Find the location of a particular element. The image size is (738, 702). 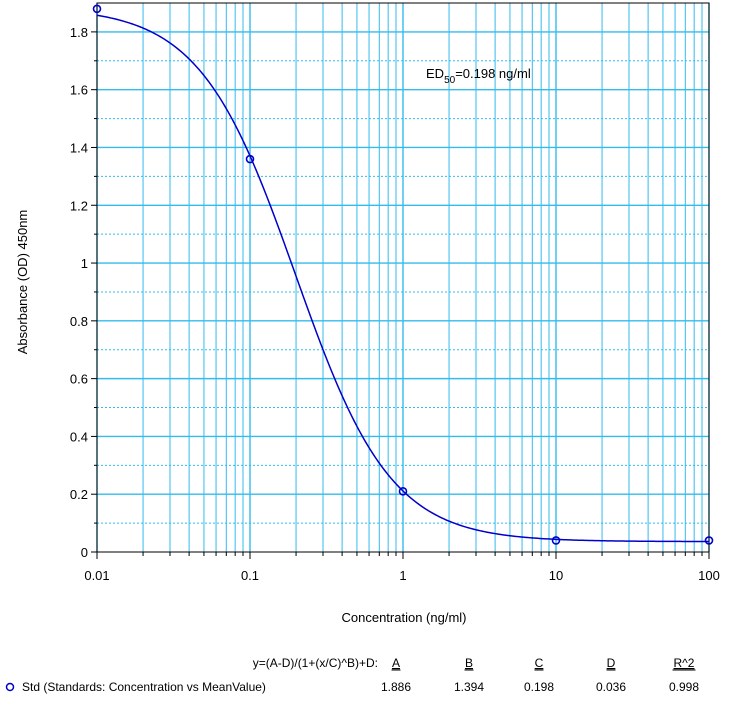

y-axis-title: Absorbance (OD) 450nm is located at coordinates (22, 282).